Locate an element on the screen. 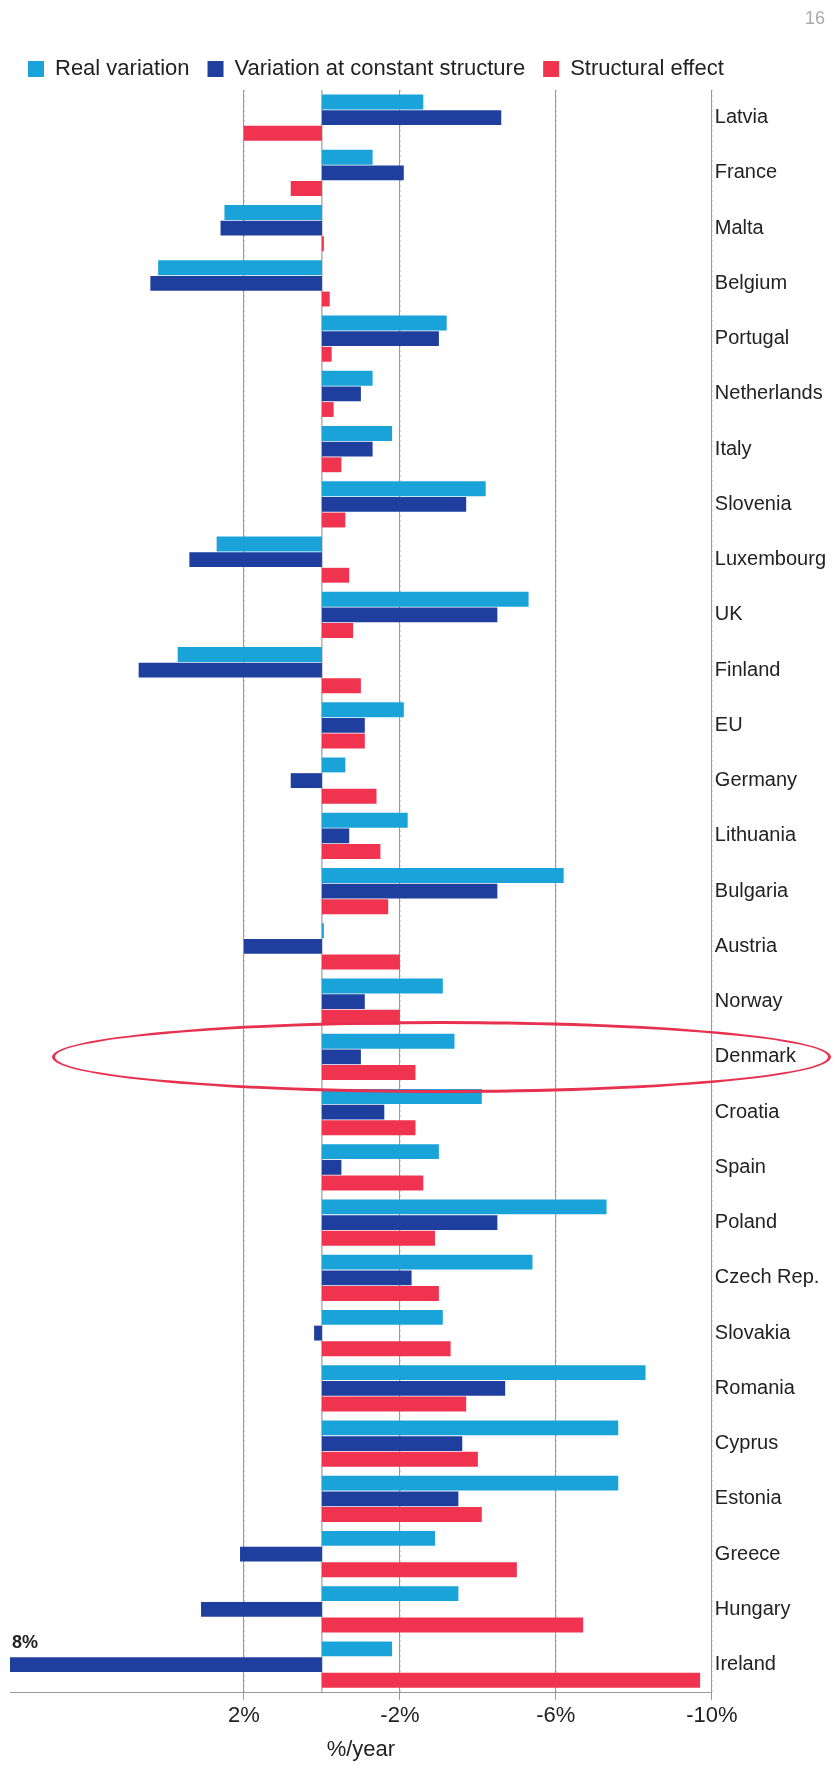 The image size is (839, 1777). y-tick-label: Hungary is located at coordinates (752, 1607).